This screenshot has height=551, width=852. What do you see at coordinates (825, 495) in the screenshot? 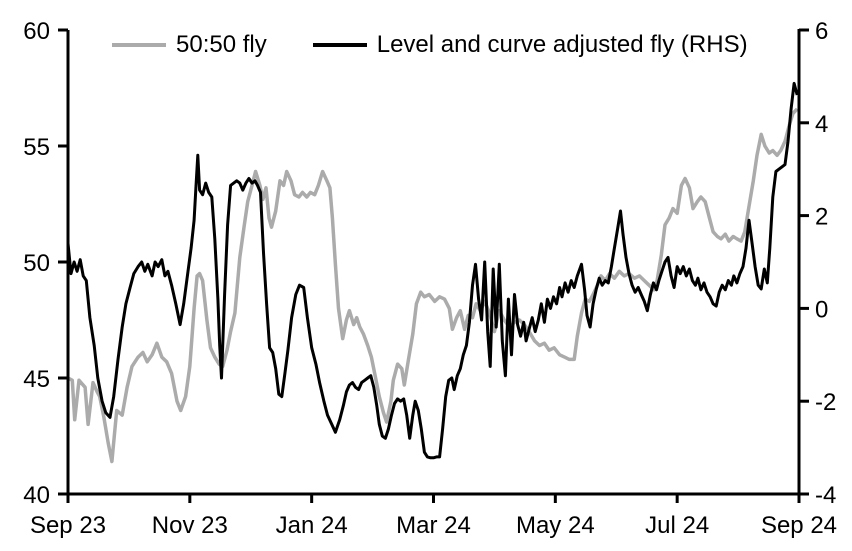
I see `right-axis-tick-label: -4` at bounding box center [825, 495].